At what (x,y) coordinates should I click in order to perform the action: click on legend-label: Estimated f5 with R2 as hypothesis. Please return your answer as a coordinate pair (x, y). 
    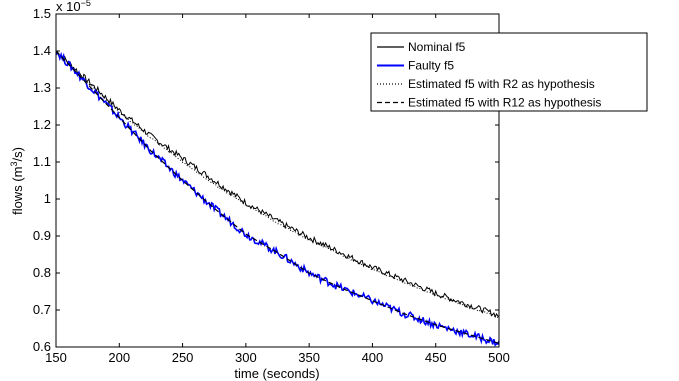
    Looking at the image, I should click on (501, 84).